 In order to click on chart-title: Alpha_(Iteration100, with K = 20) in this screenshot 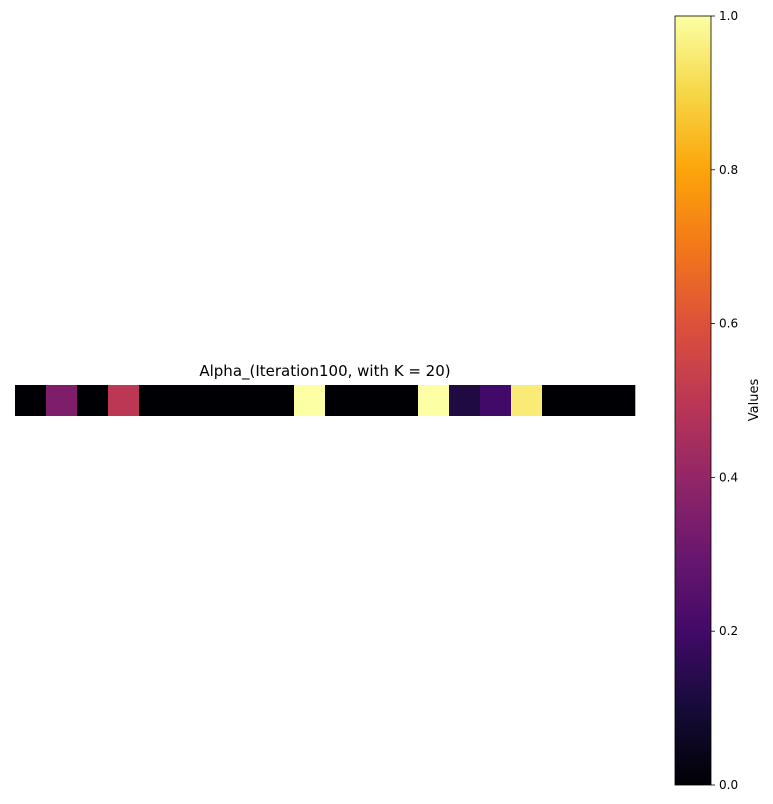, I will do `click(324, 371)`.